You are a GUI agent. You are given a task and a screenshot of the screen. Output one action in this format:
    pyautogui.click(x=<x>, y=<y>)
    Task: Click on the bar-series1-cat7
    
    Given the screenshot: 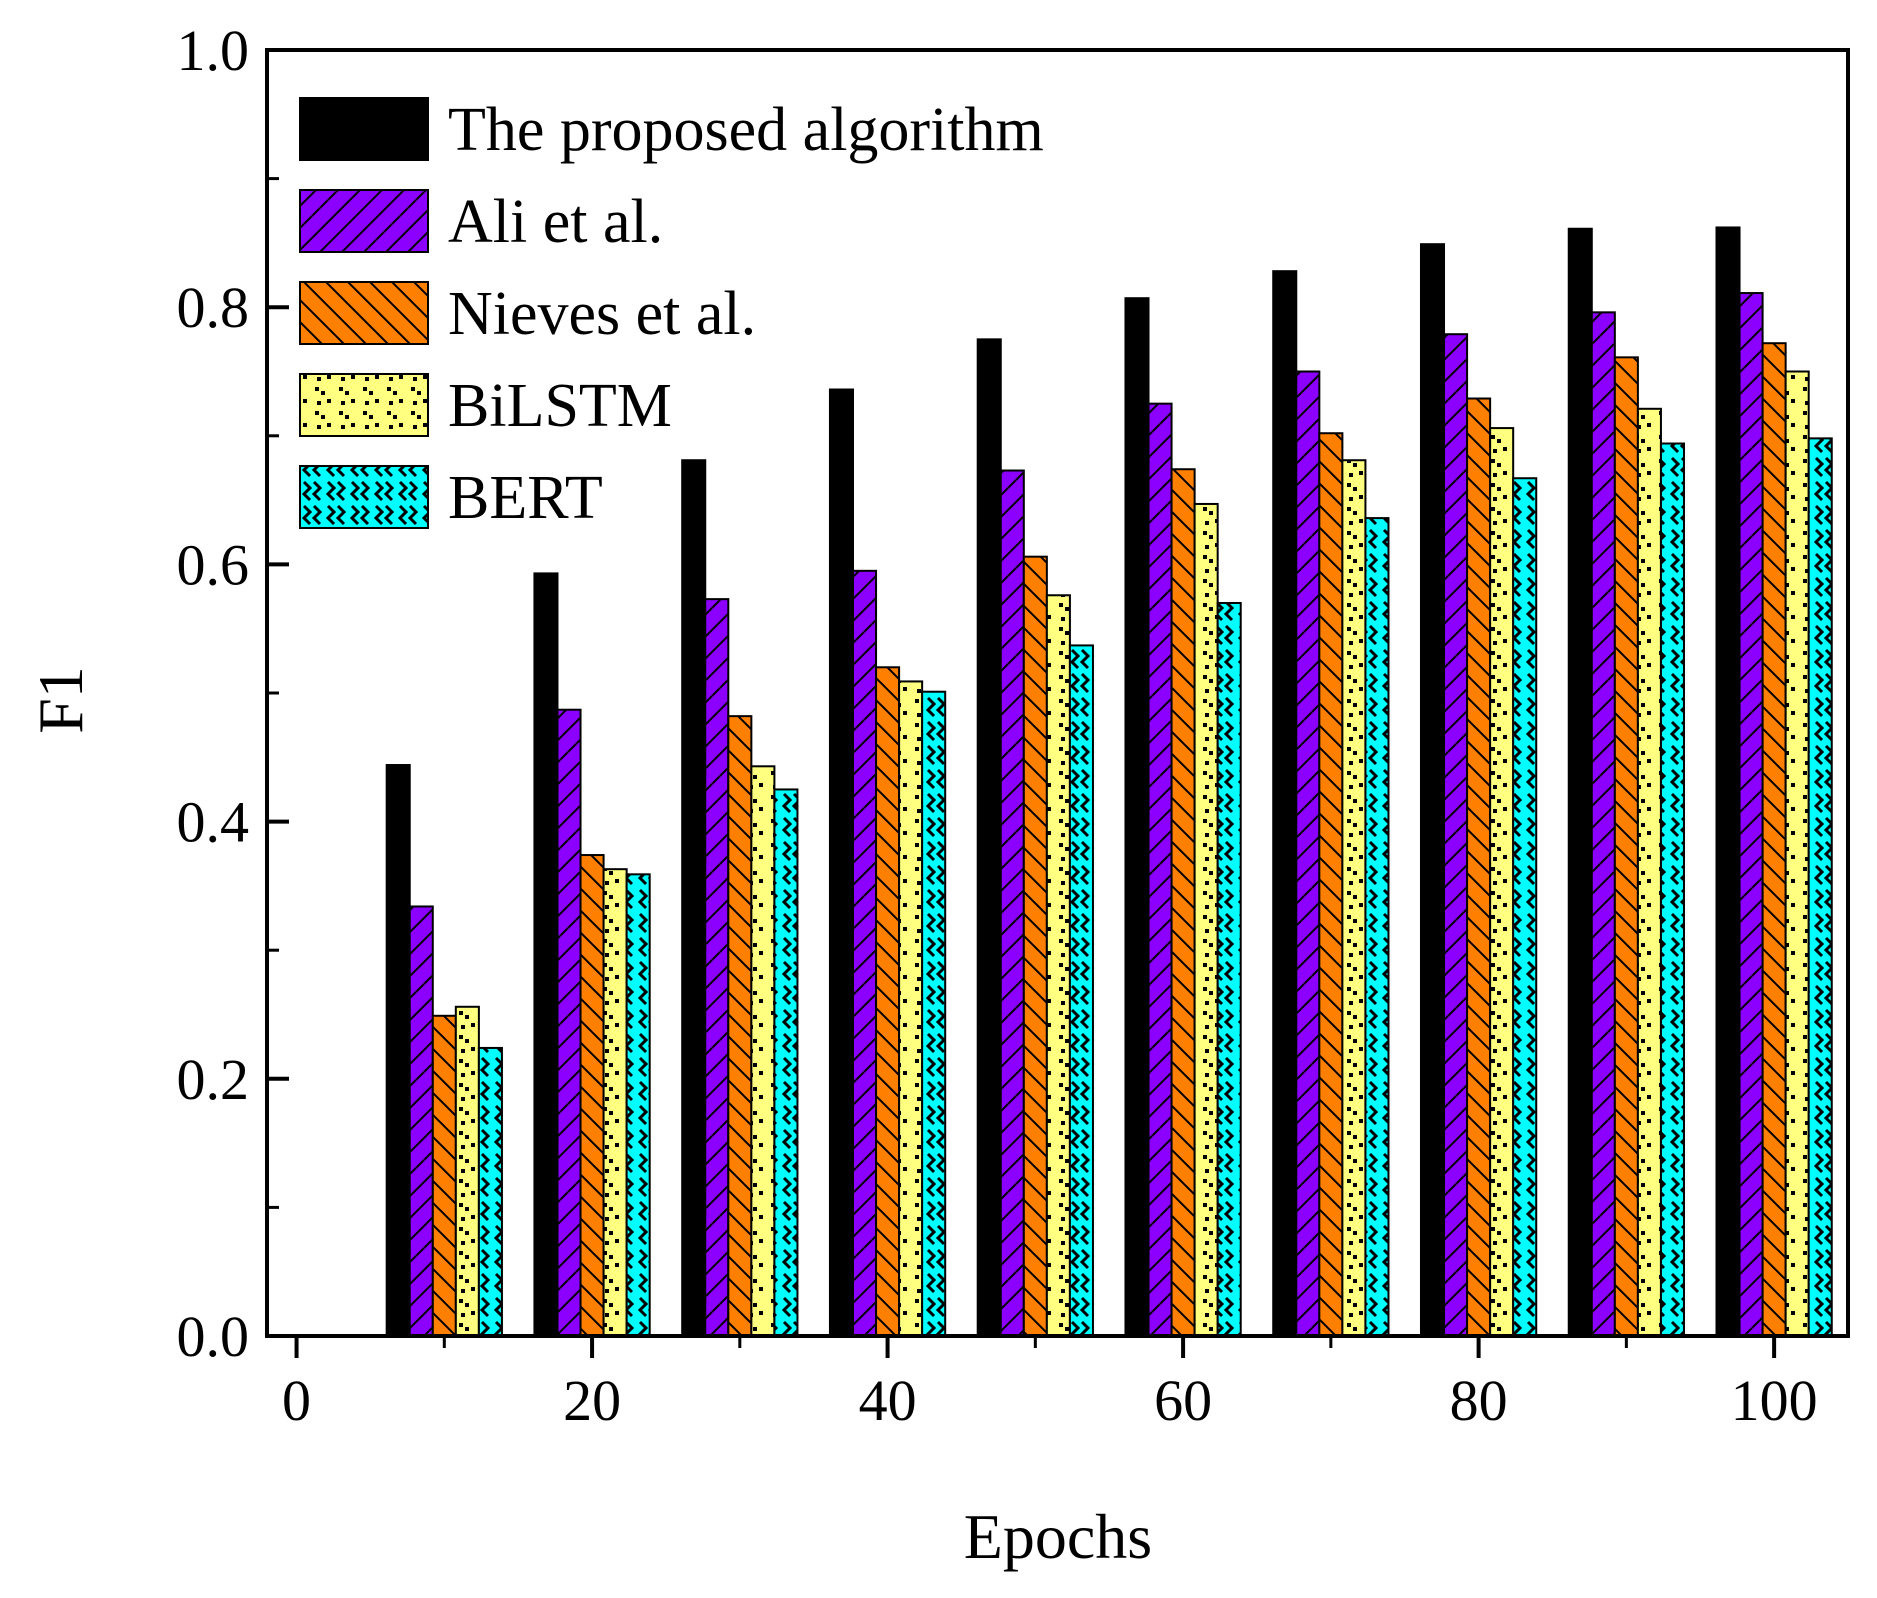 What is the action you would take?
    pyautogui.click(x=1456, y=835)
    